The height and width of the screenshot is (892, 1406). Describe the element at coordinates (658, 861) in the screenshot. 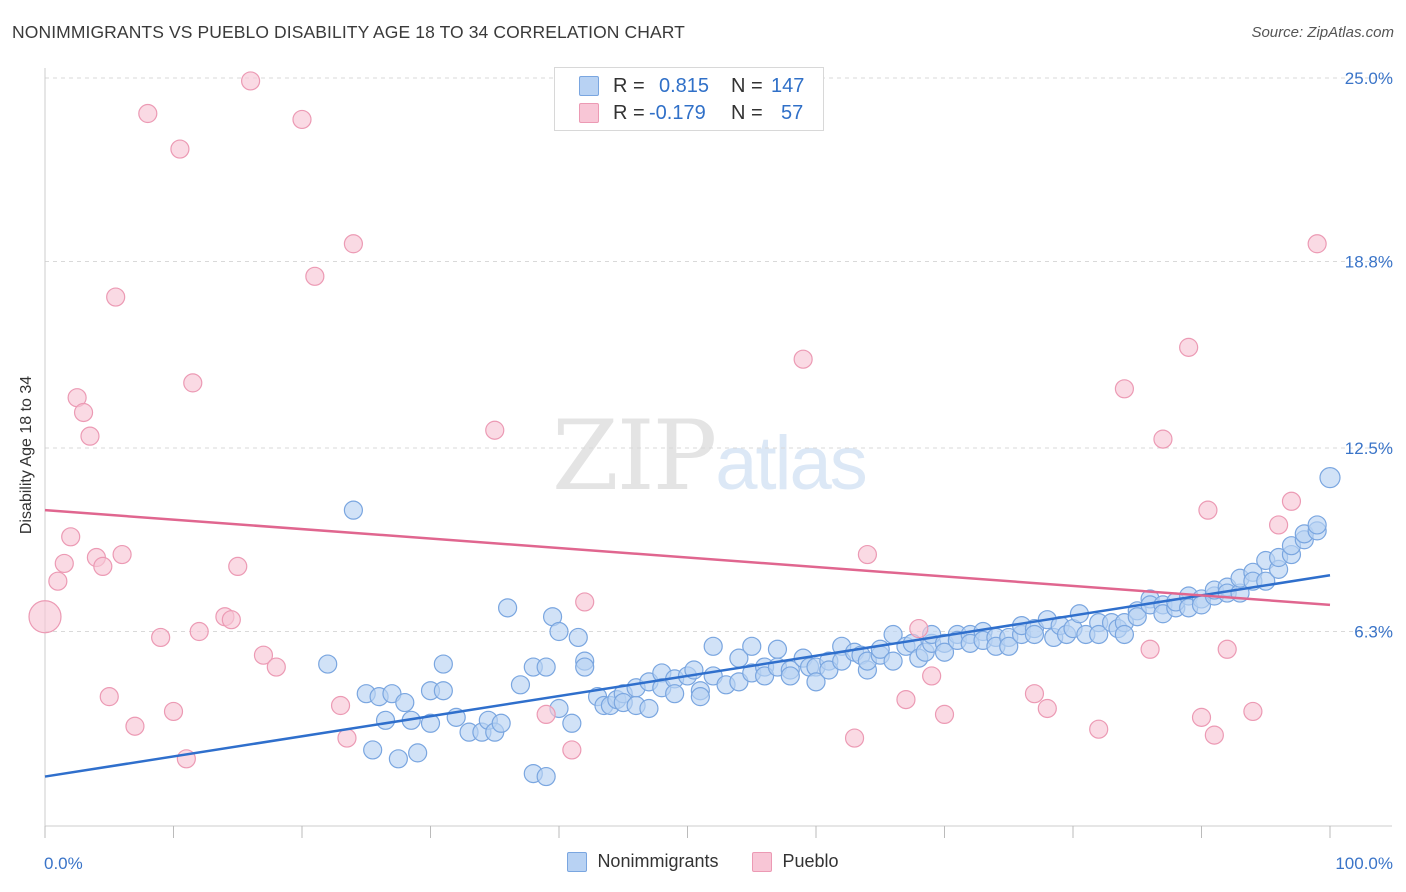

I see `legend-label-nonimmigrants: Nonimmigrants` at that location.